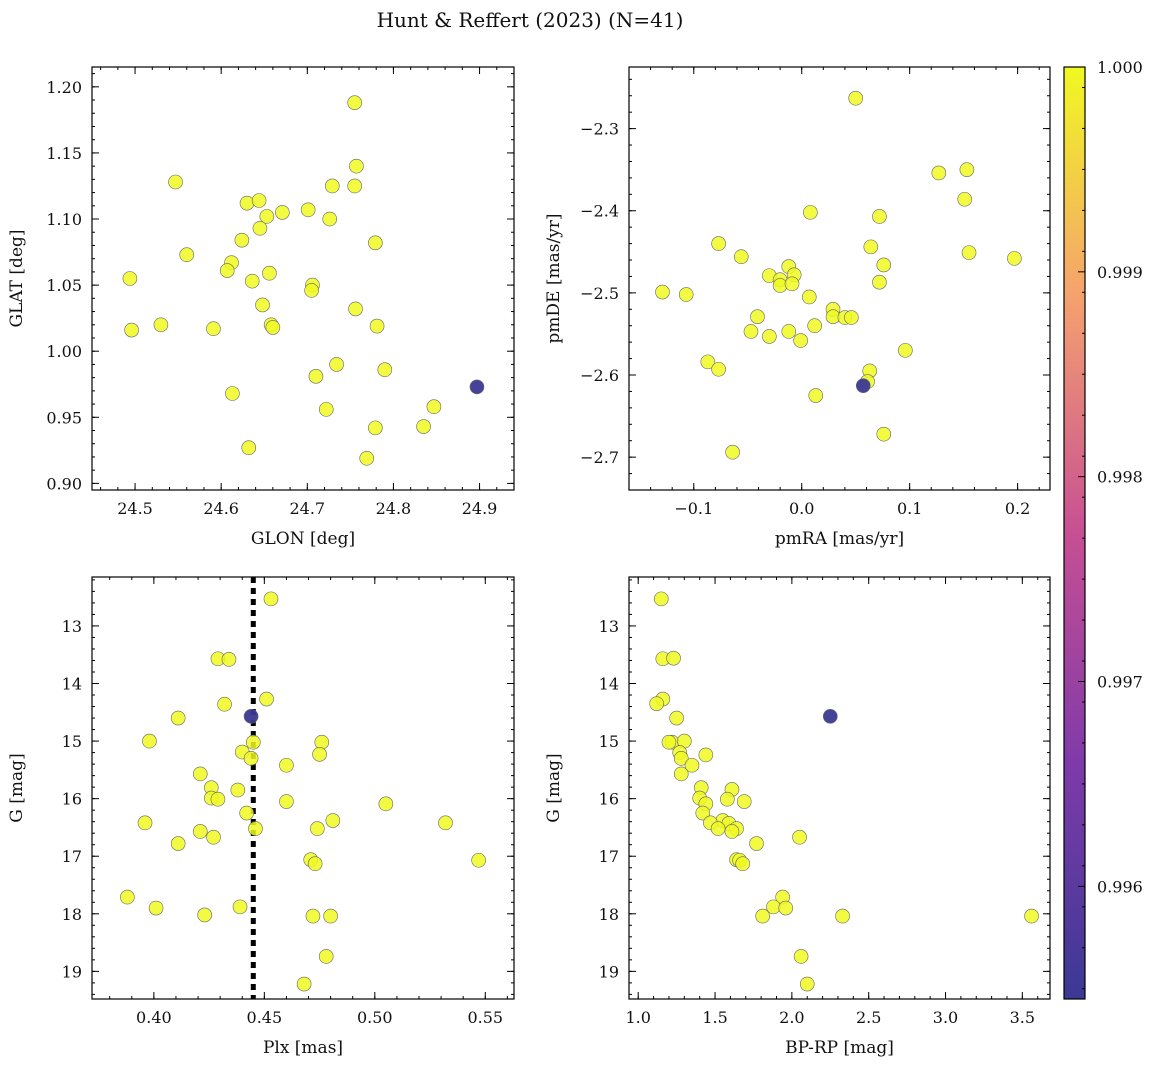  I want to click on y-tick-label: 1.15, so click(64, 153).